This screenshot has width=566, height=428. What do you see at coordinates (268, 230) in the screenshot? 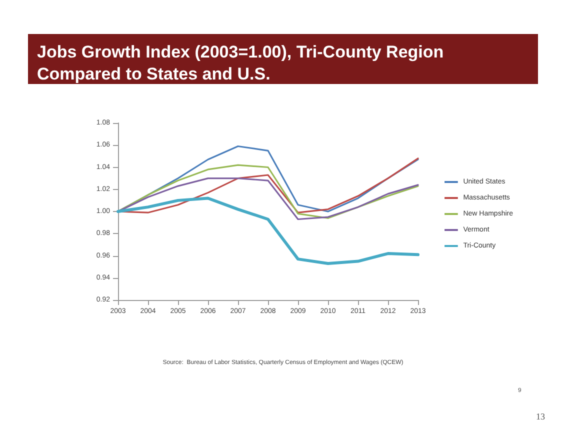
I see `line-series` at bounding box center [268, 230].